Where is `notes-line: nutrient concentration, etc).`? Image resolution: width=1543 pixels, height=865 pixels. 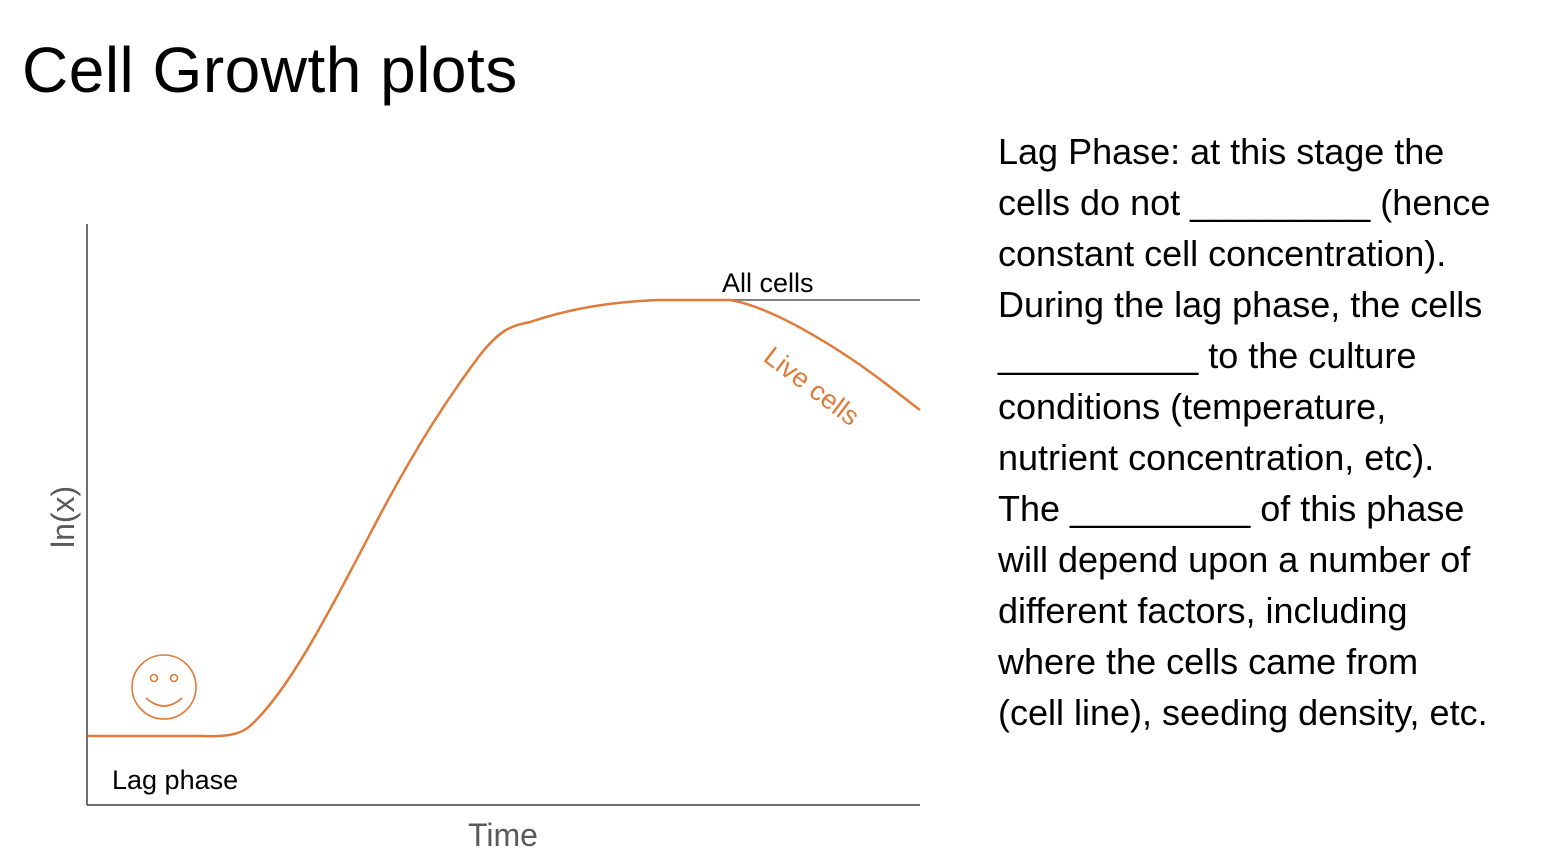 notes-line: nutrient concentration, etc). is located at coordinates (1216, 457).